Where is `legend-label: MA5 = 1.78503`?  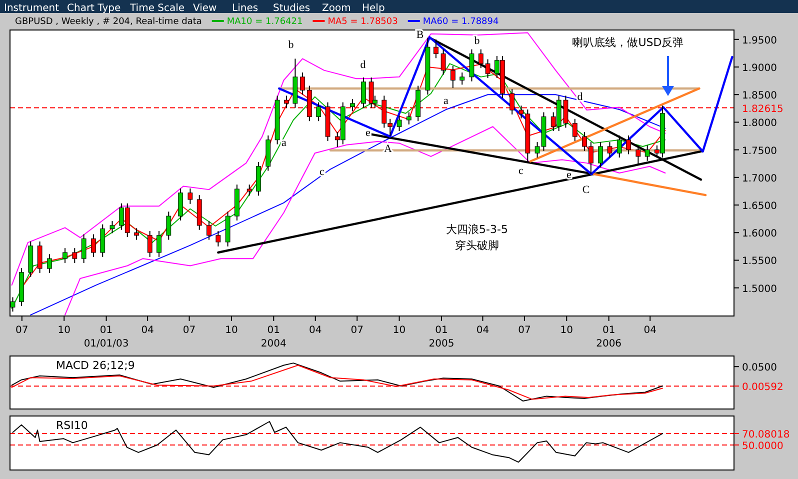
legend-label: MA5 = 1.78503 is located at coordinates (363, 22).